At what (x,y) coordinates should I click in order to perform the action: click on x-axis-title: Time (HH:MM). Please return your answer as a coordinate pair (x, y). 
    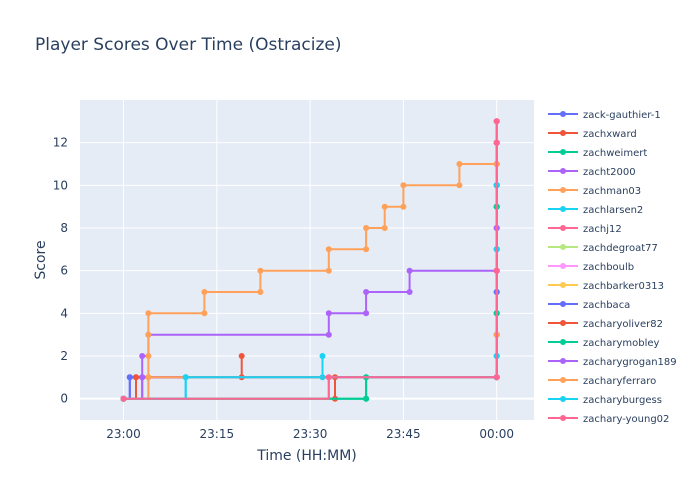
    Looking at the image, I should click on (306, 456).